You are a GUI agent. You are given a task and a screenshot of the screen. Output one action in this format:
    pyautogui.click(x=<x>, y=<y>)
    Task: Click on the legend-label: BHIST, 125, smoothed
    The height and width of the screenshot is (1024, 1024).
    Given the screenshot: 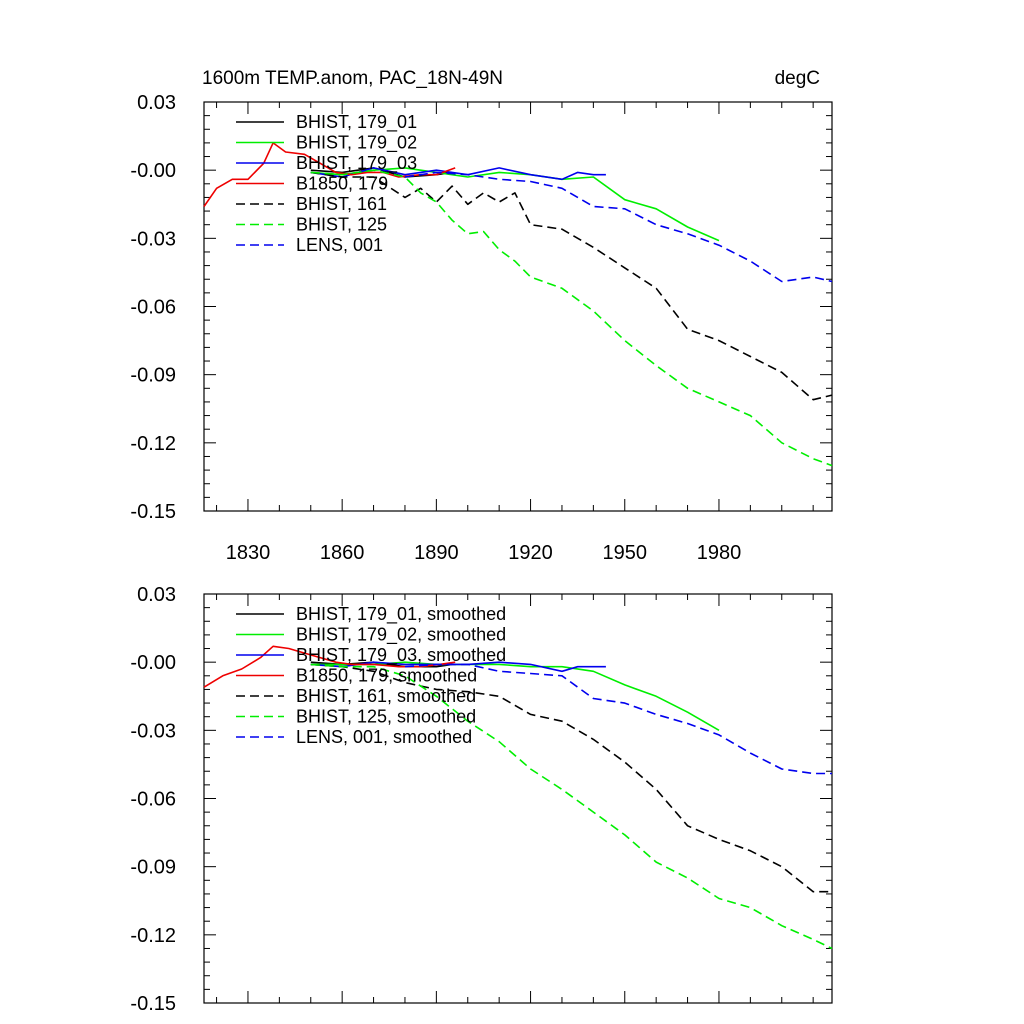 What is the action you would take?
    pyautogui.click(x=386, y=717)
    